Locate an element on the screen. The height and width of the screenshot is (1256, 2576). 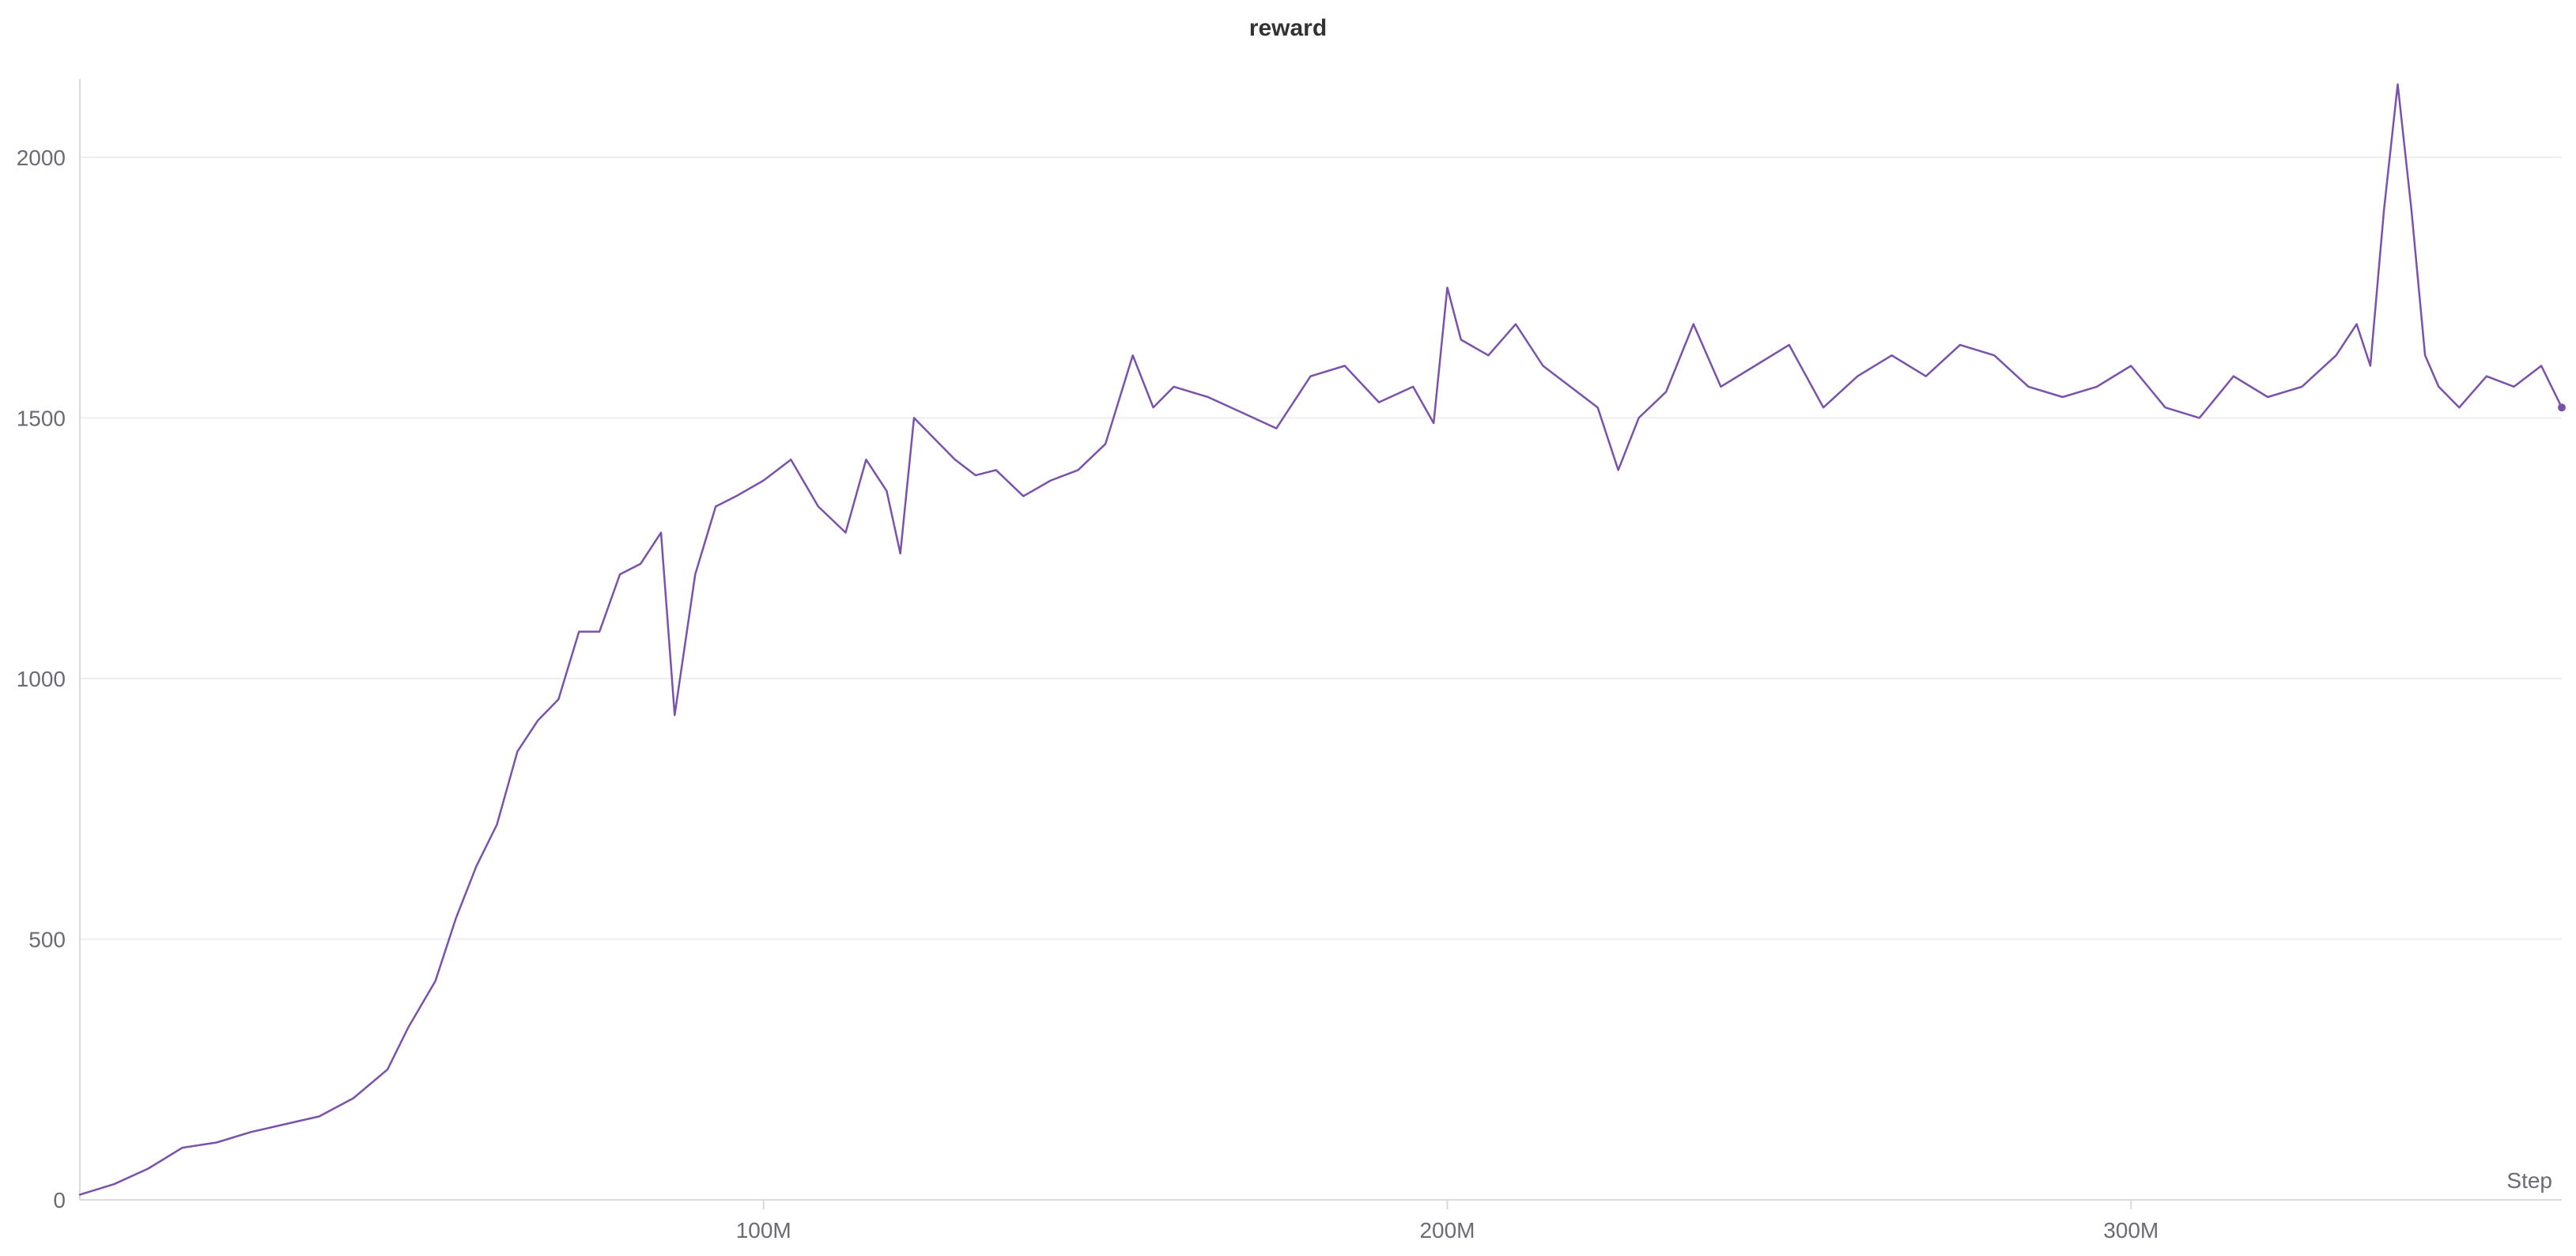
x-axis-label: Step is located at coordinates (2529, 1181).